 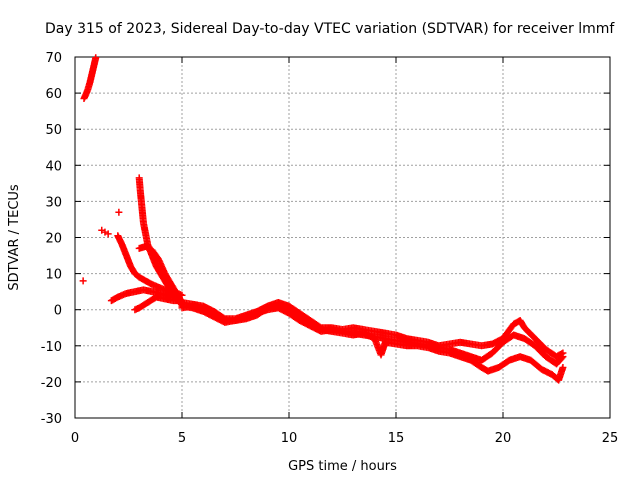 I want to click on y-tick-label: 10, so click(x=53, y=275).